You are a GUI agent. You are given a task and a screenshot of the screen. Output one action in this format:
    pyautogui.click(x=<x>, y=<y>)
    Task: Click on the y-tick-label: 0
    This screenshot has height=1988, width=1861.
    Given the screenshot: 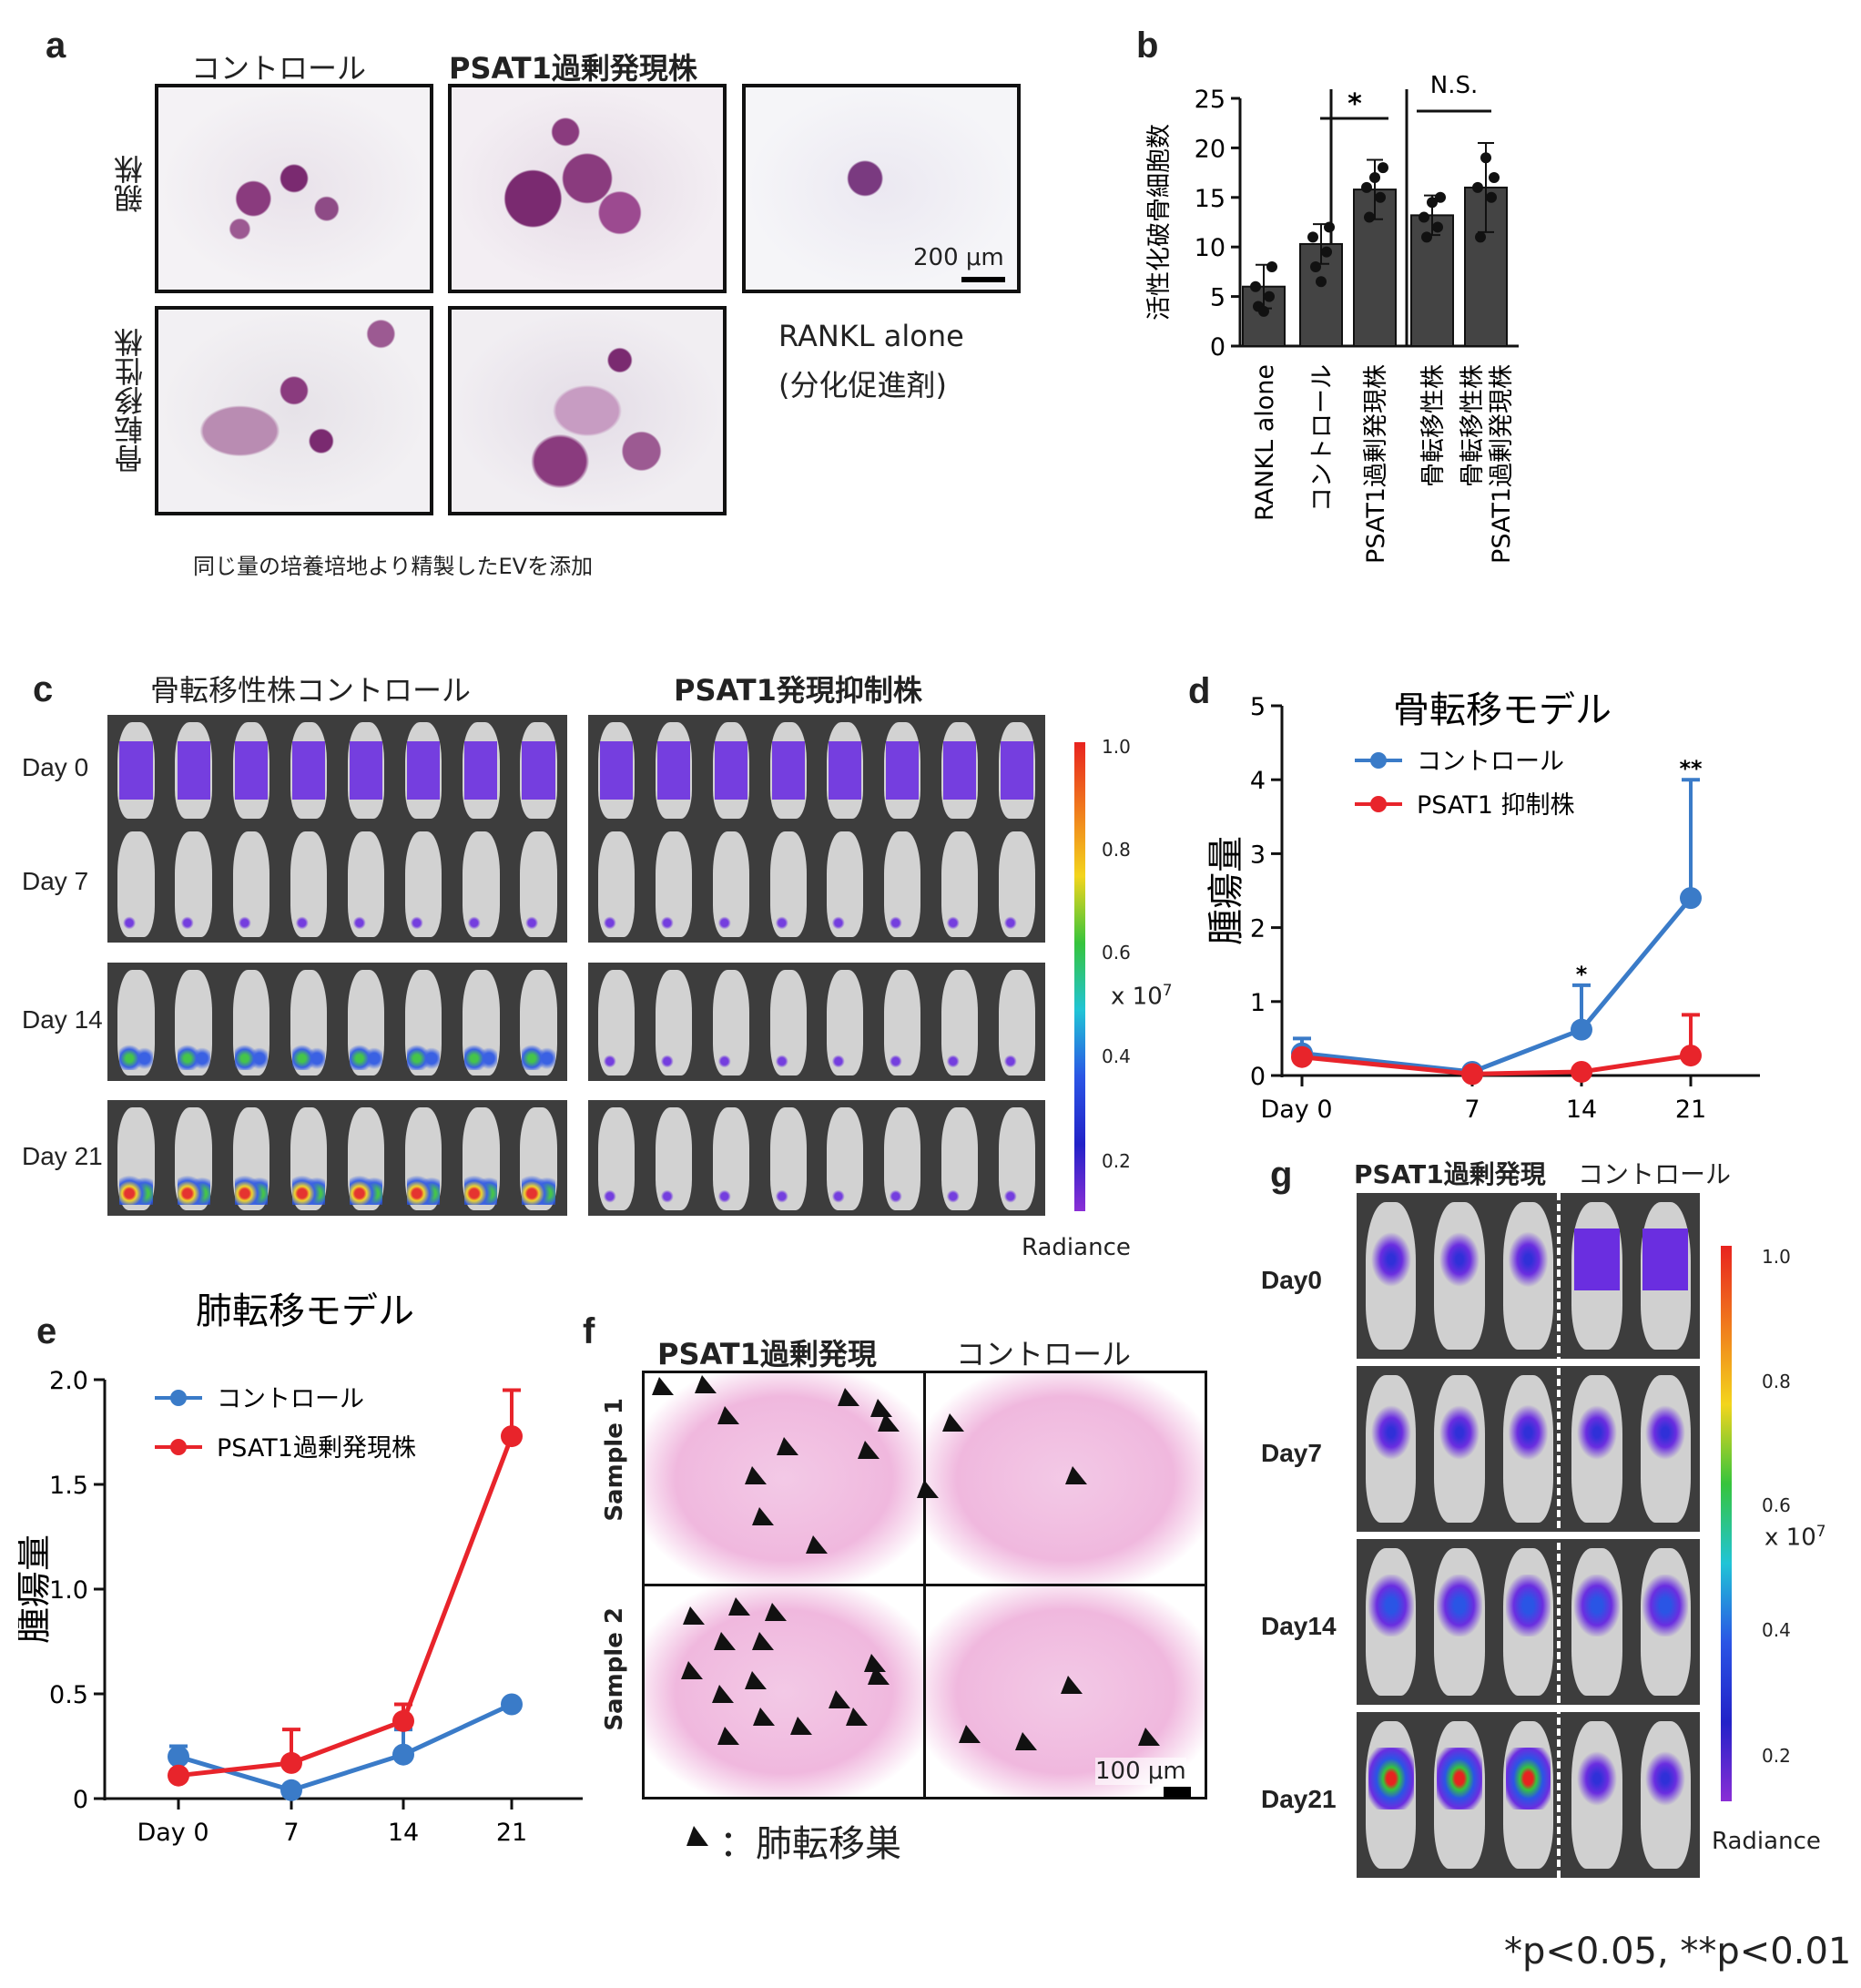 What is the action you would take?
    pyautogui.click(x=80, y=1800)
    